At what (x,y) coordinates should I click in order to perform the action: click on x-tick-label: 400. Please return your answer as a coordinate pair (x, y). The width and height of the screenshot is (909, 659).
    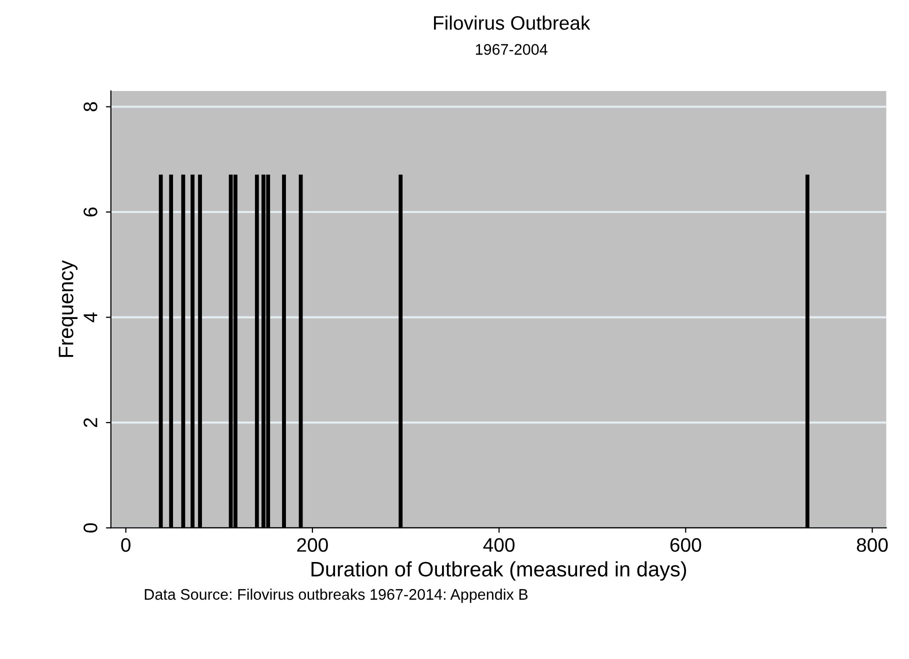
    Looking at the image, I should click on (499, 545).